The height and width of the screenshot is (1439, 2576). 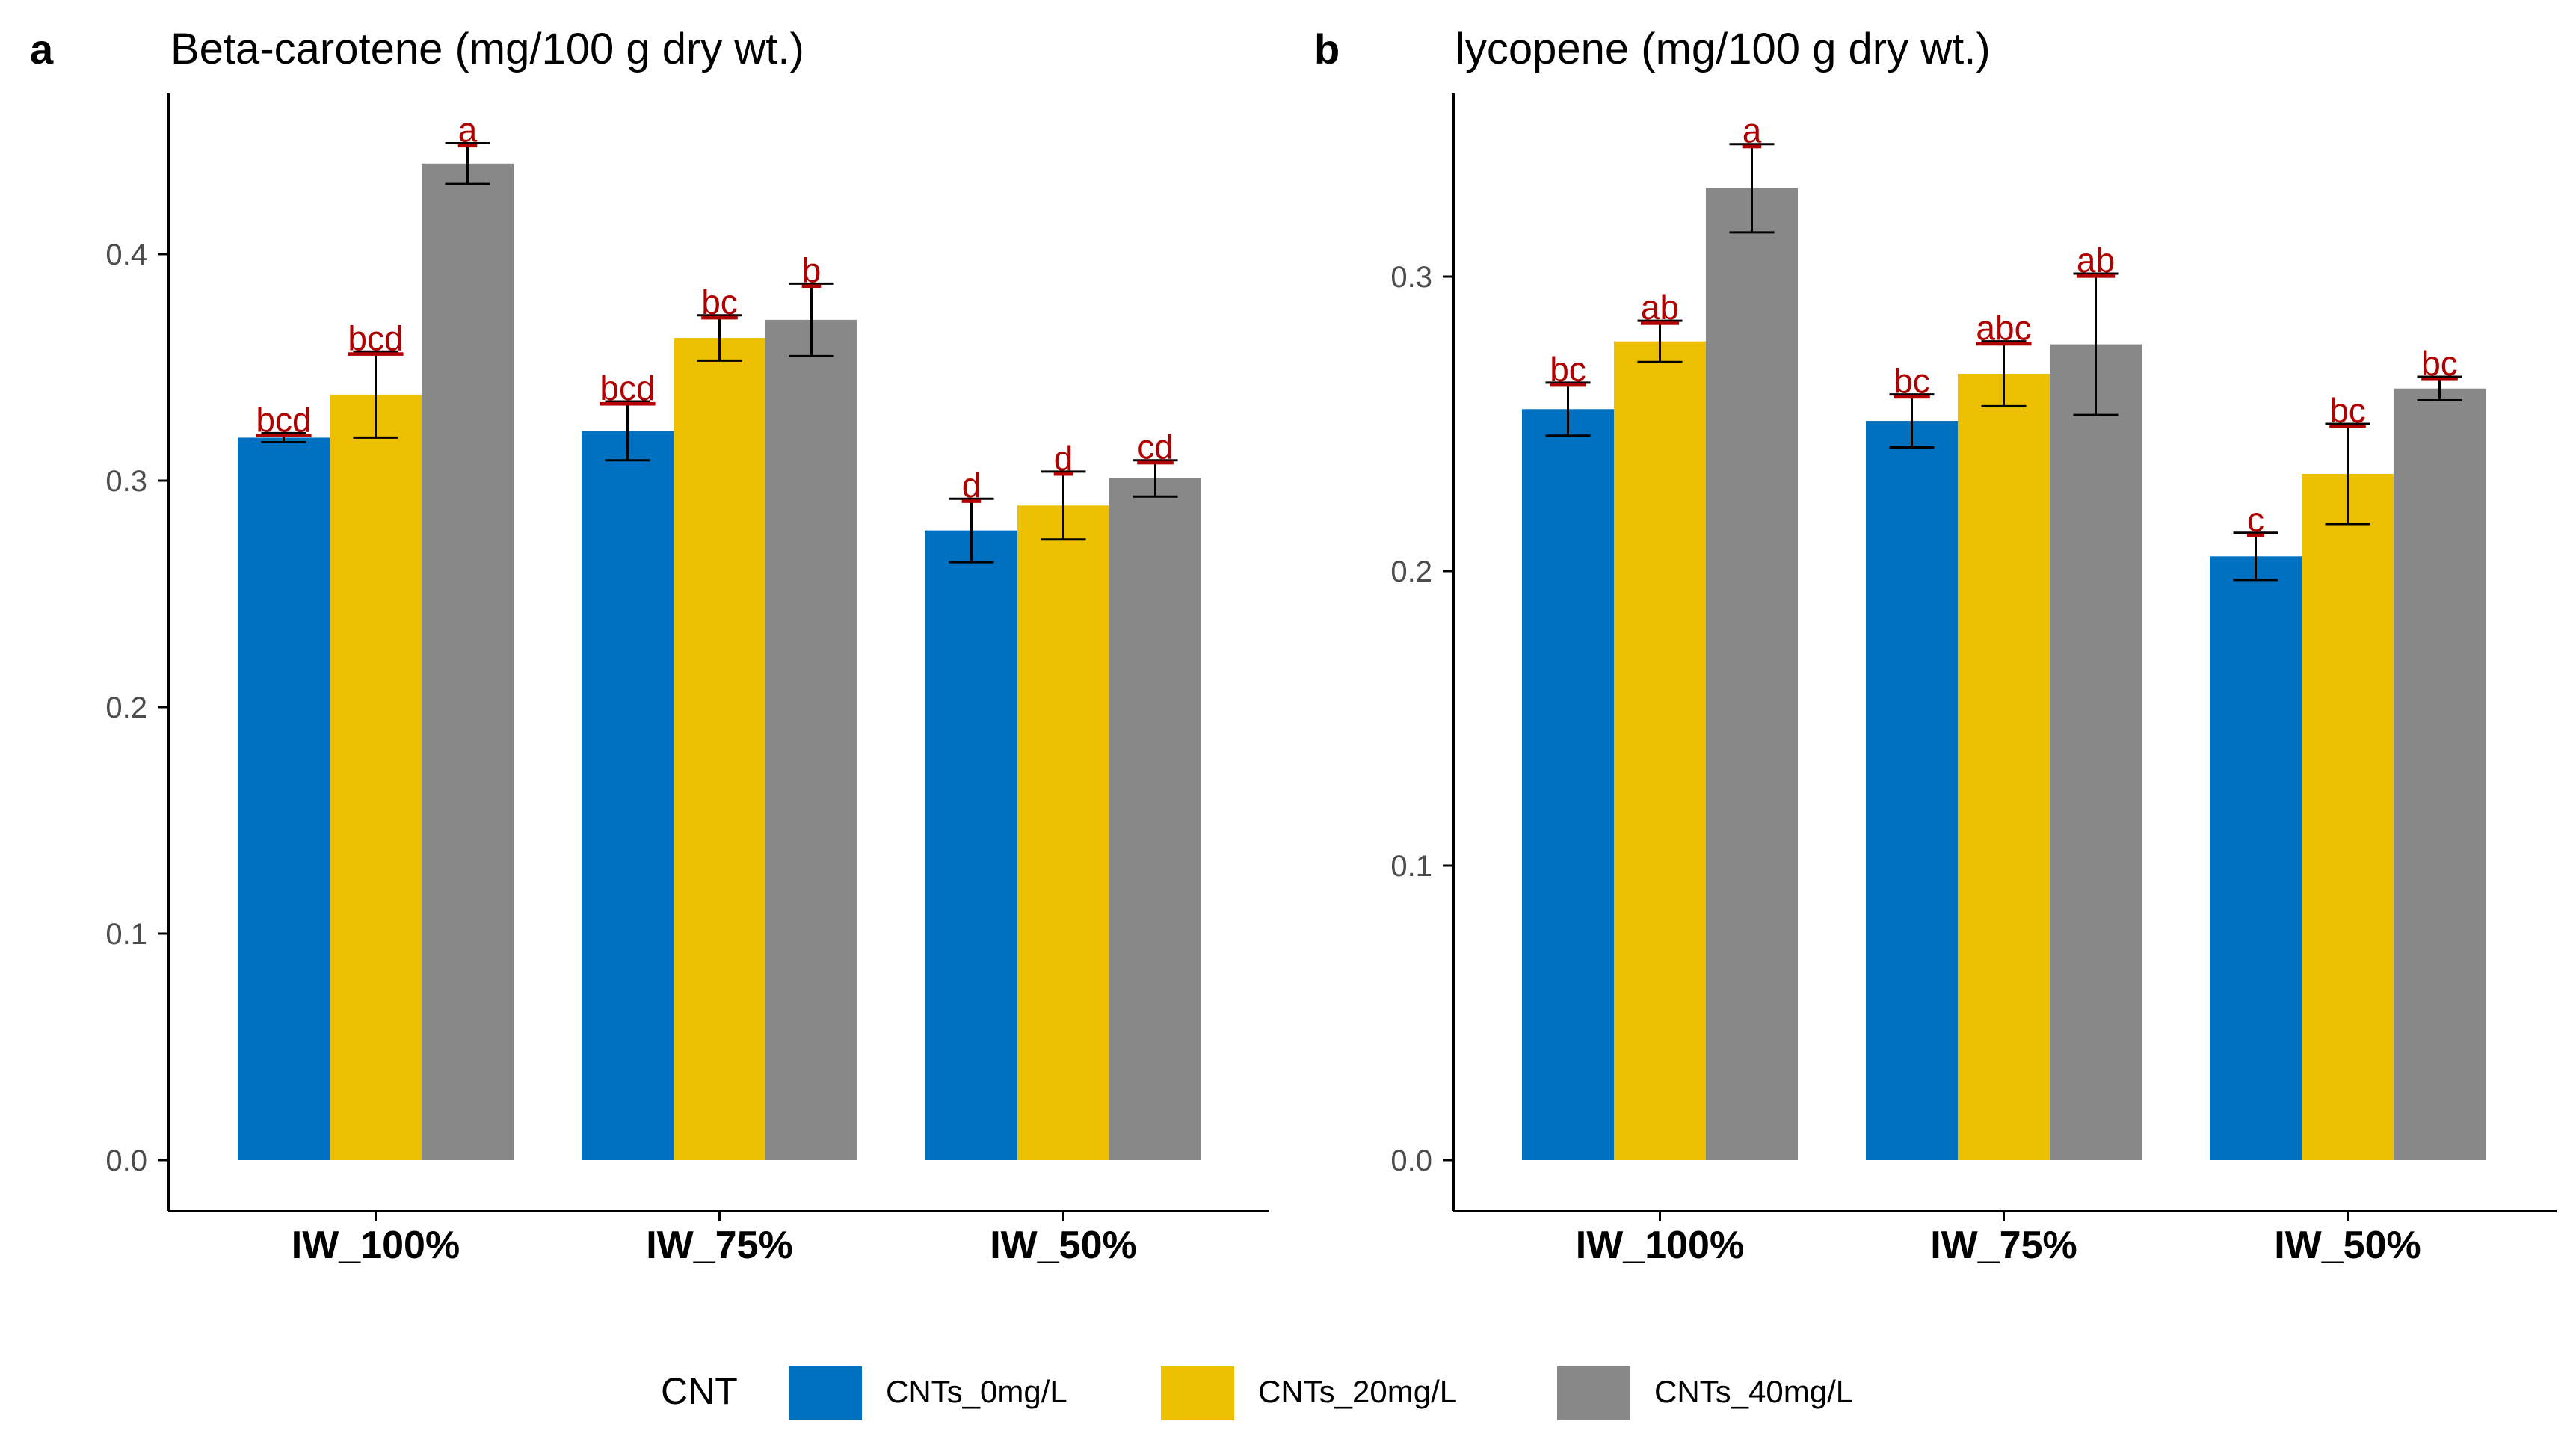 What do you see at coordinates (1155, 447) in the screenshot?
I see `significance-label: cd` at bounding box center [1155, 447].